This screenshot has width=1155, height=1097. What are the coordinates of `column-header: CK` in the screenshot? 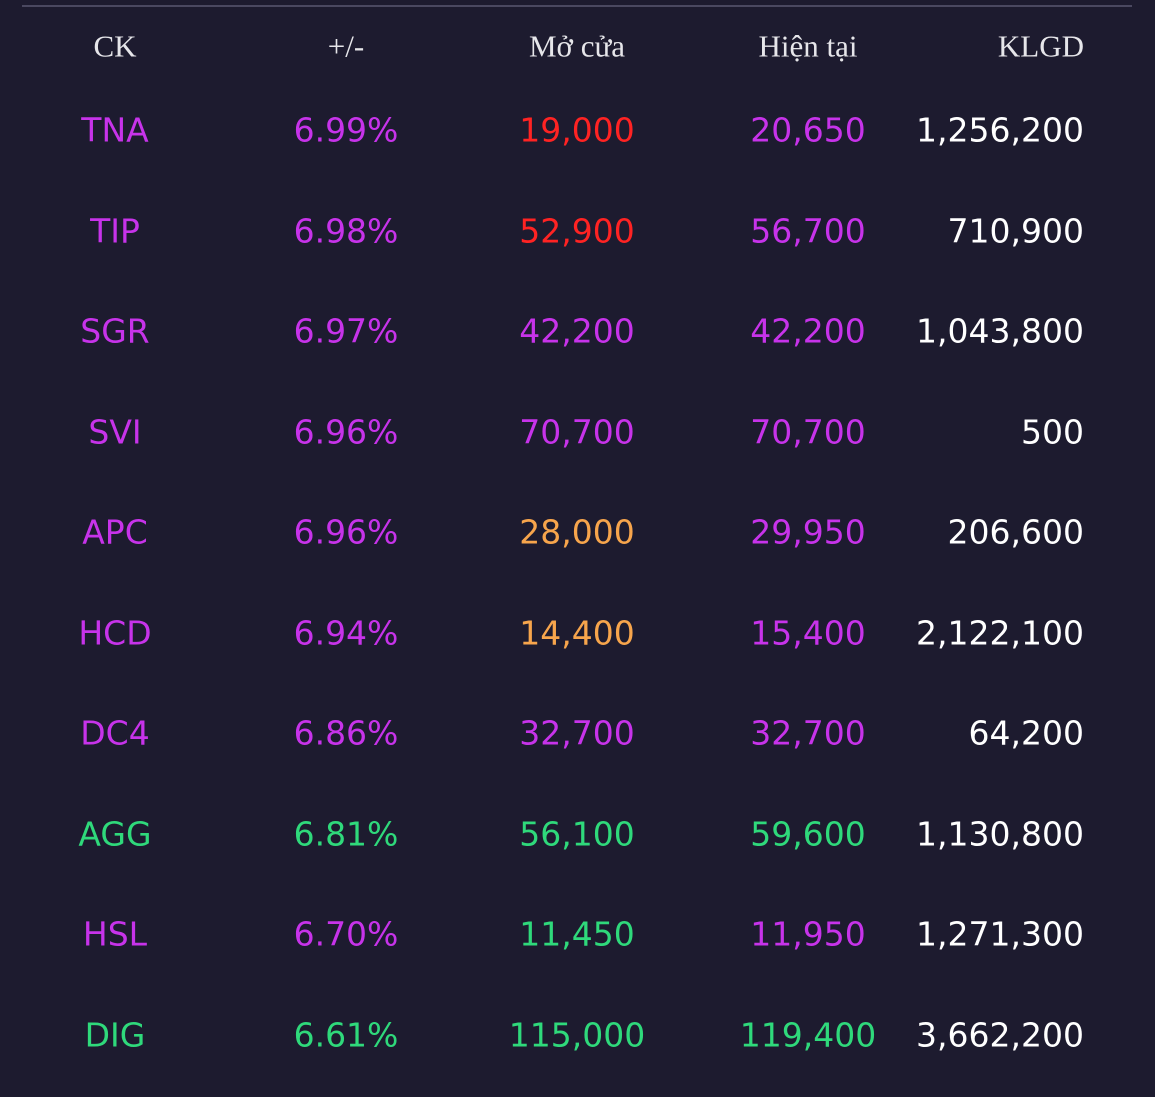 It's located at (115, 46).